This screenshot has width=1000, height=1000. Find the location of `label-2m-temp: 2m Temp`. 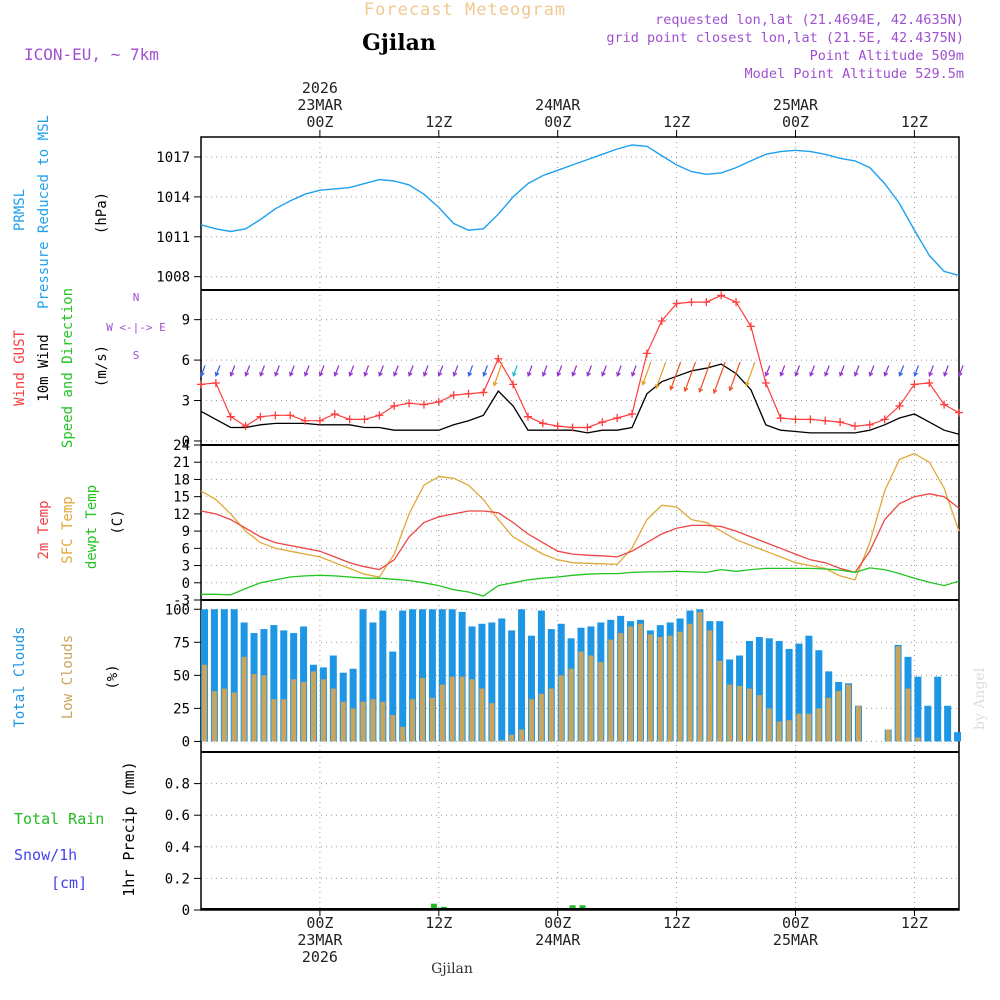

label-2m-temp: 2m Temp is located at coordinates (44, 529).